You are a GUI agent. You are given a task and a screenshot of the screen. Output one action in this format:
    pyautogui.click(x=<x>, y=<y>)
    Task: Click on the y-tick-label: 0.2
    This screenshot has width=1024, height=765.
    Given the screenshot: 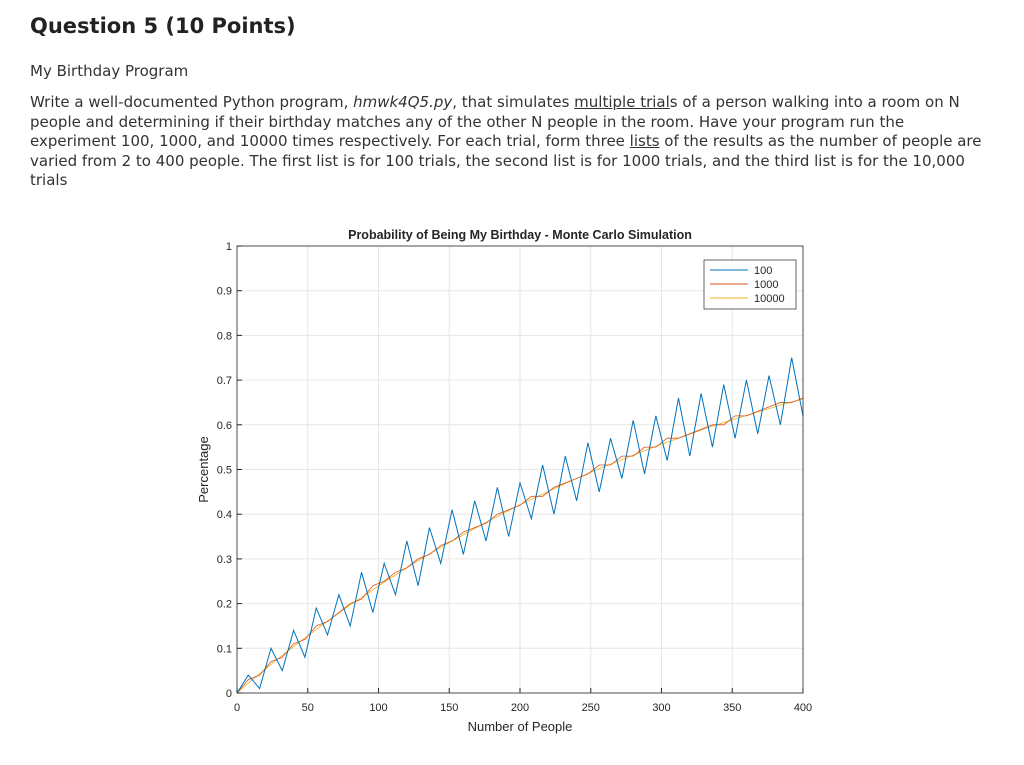 What is the action you would take?
    pyautogui.click(x=224, y=605)
    